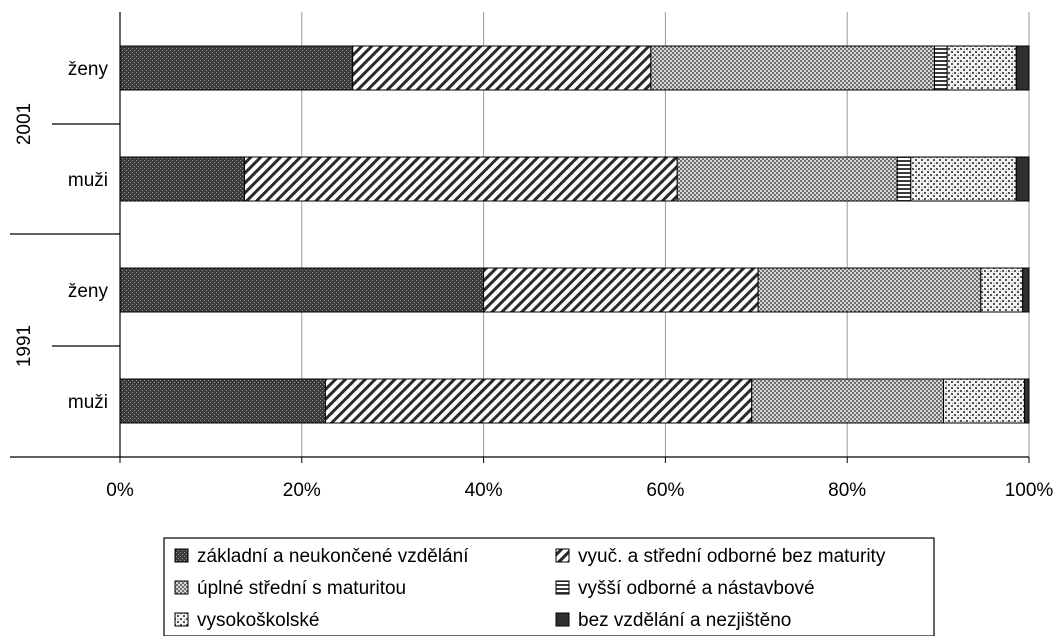 The width and height of the screenshot is (1058, 636). What do you see at coordinates (24, 346) in the screenshot?
I see `group-label: 1991` at bounding box center [24, 346].